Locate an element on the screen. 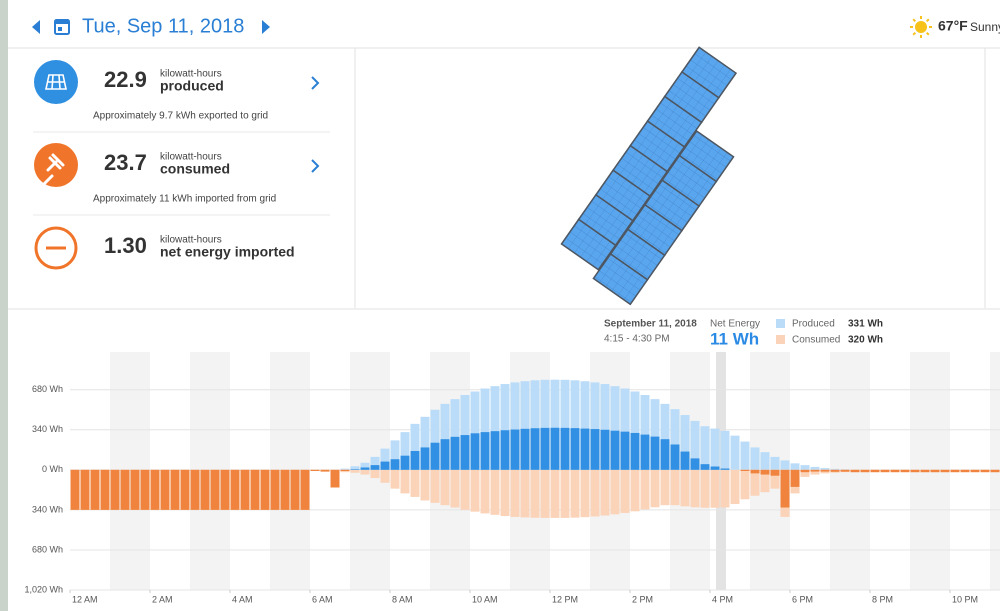 The image size is (1000, 611). date: Tue, Sep 11, 2018 is located at coordinates (163, 26).